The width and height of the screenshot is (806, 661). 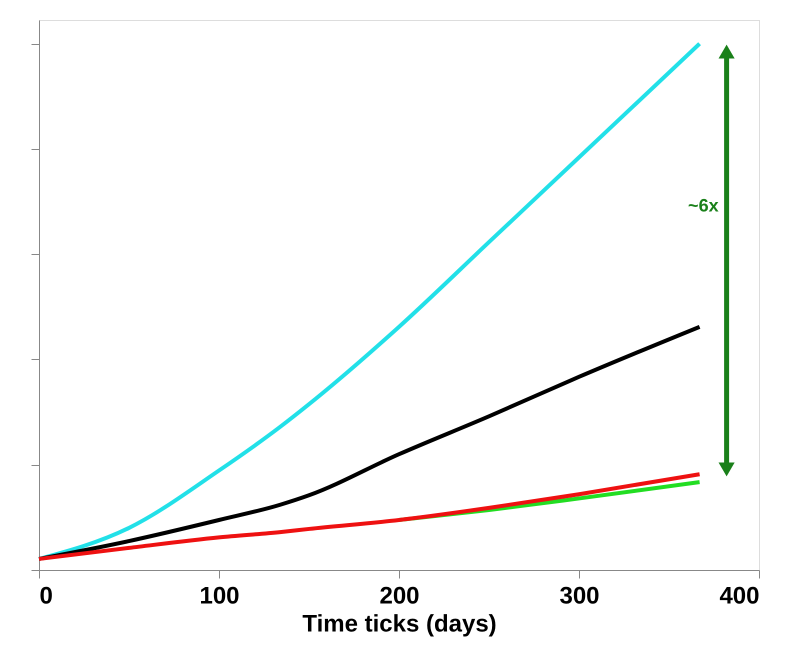 I want to click on x-tick-label: 400, so click(x=739, y=596).